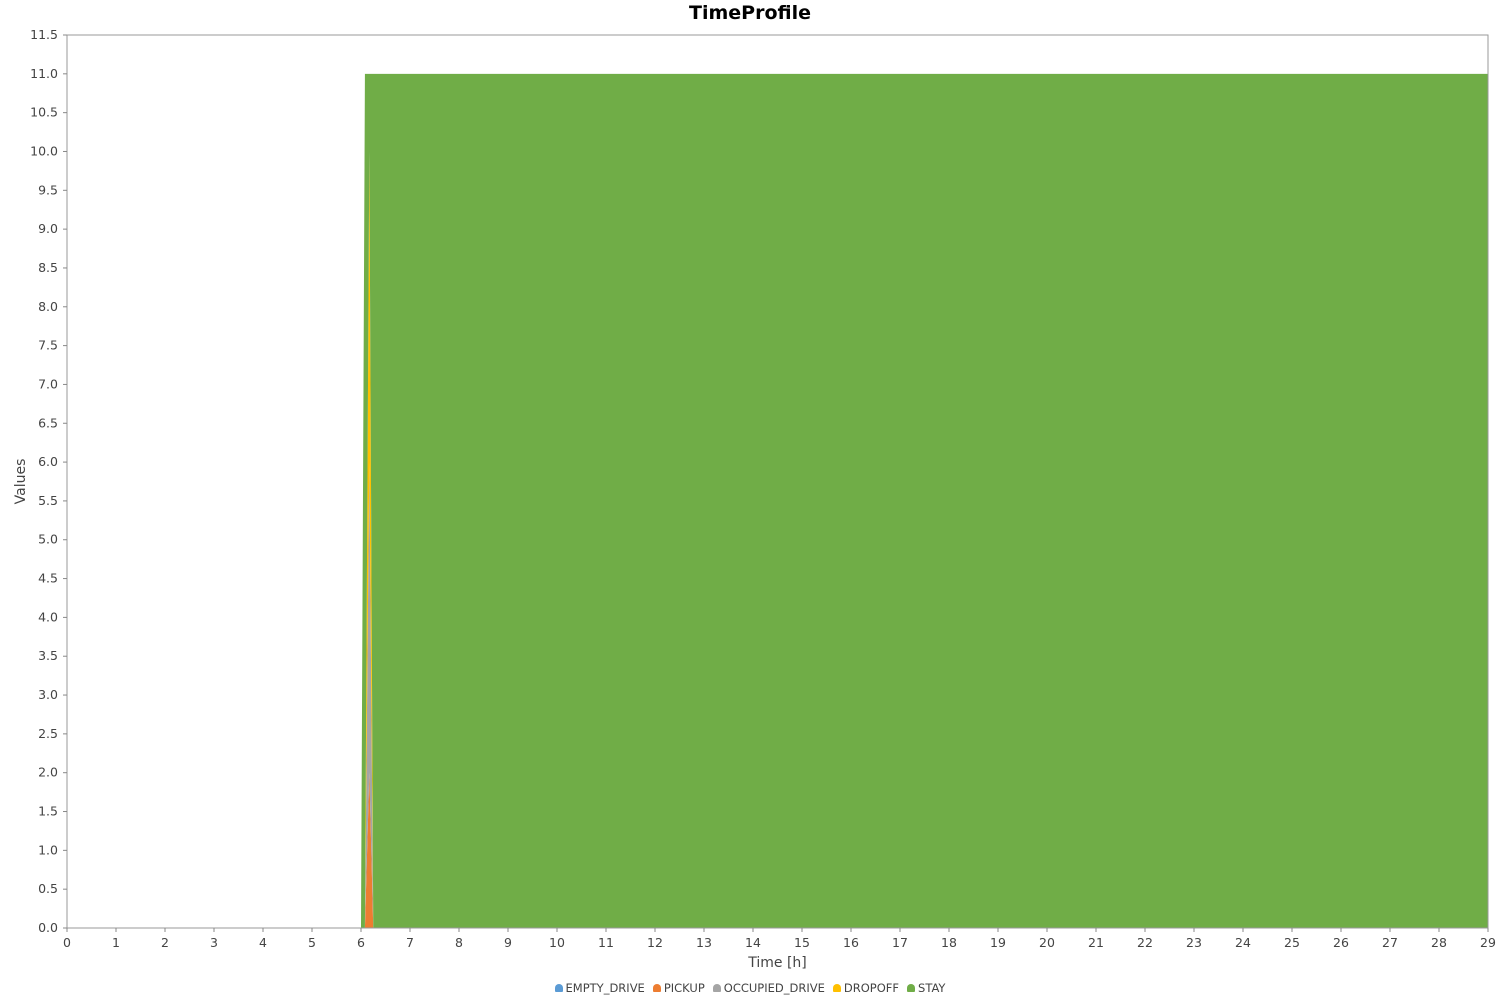 The width and height of the screenshot is (1500, 1000). Describe the element at coordinates (44, 73) in the screenshot. I see `y-tick-label: 11.0` at that location.